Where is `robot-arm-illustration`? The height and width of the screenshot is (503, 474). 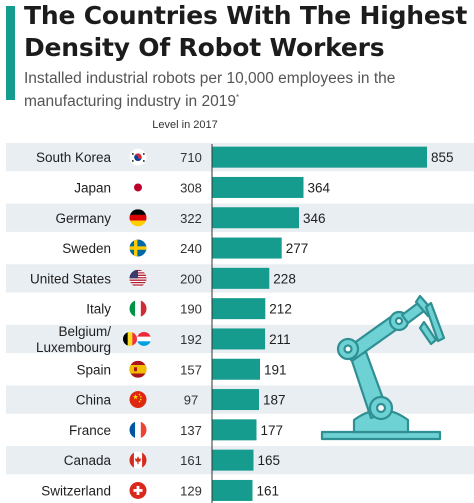
robot-arm-illustration is located at coordinates (383, 367).